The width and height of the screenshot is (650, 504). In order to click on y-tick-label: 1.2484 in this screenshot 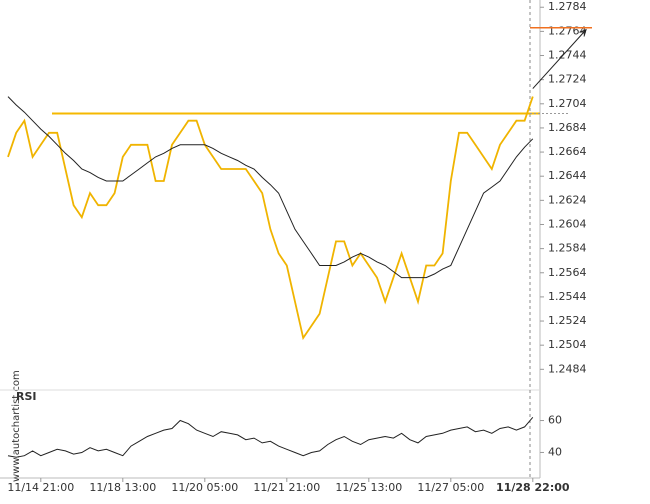, I will do `click(567, 368)`.